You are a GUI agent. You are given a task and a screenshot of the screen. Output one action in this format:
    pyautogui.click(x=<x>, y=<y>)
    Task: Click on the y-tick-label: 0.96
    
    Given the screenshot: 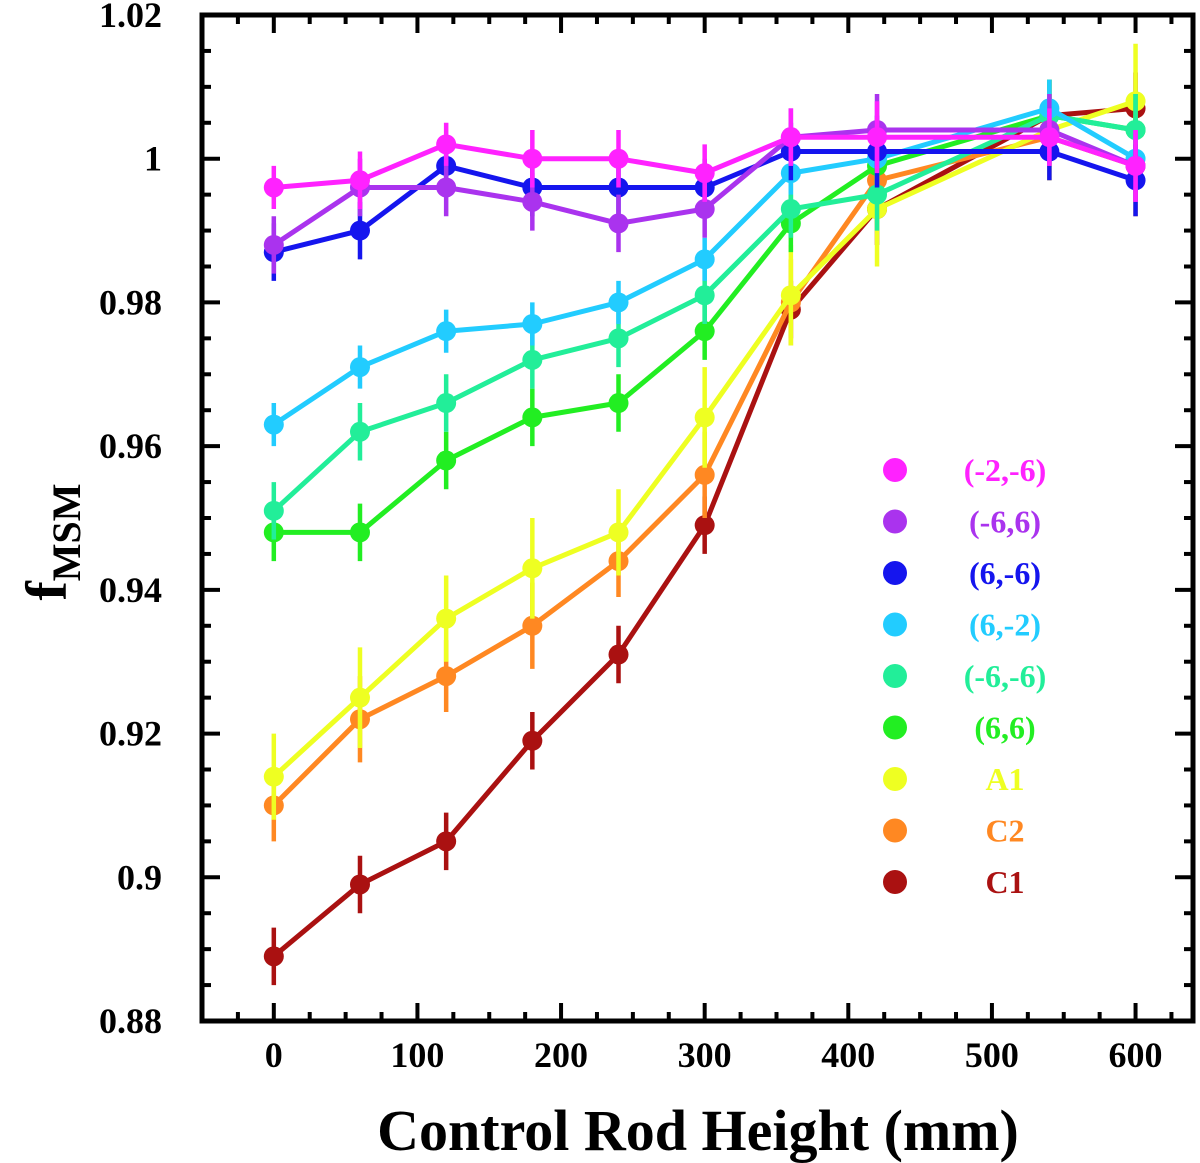 What is the action you would take?
    pyautogui.click(x=130, y=446)
    